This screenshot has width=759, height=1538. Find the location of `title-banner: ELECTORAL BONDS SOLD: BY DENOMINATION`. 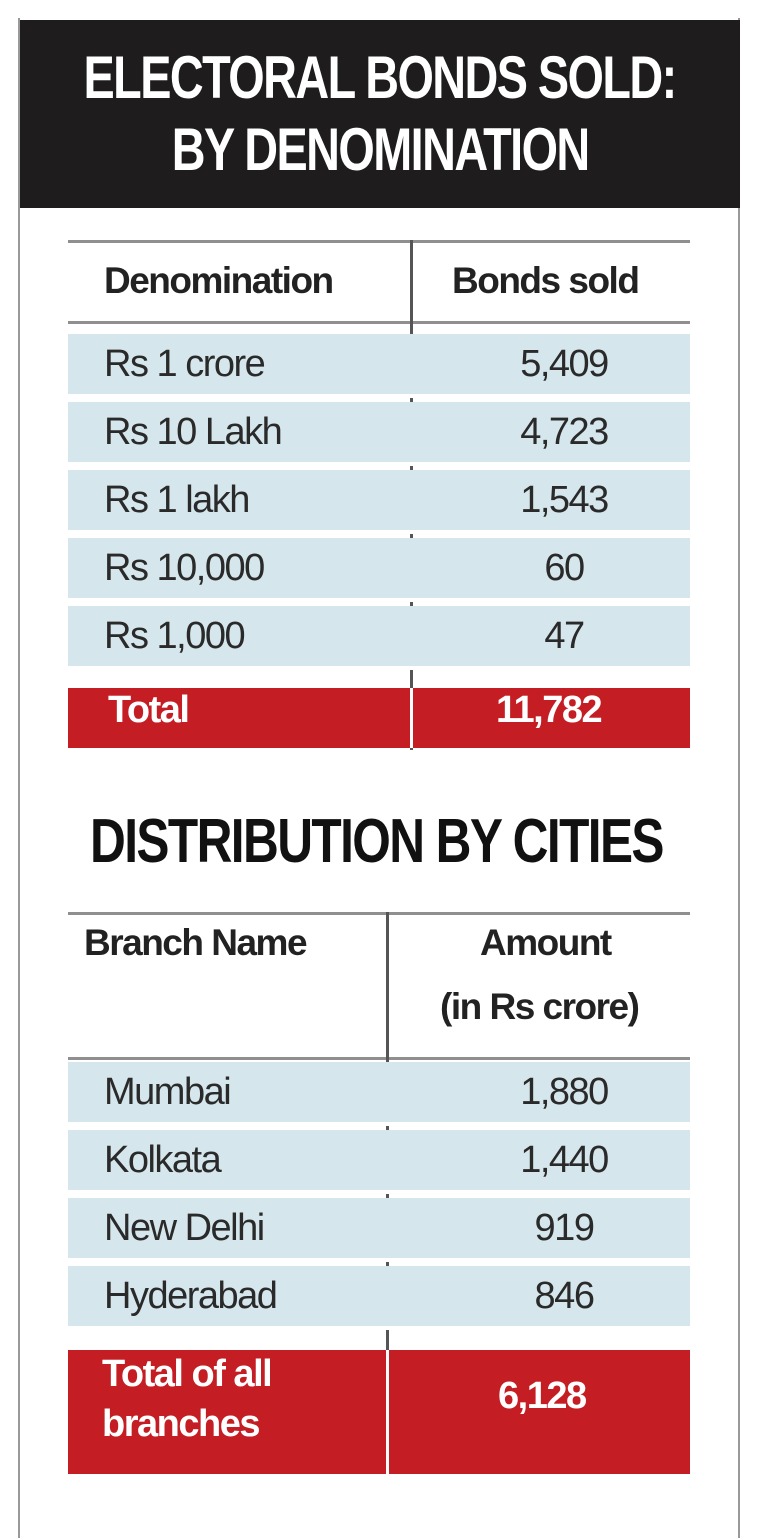

title-banner: ELECTORAL BONDS SOLD: BY DENOMINATION is located at coordinates (380, 114).